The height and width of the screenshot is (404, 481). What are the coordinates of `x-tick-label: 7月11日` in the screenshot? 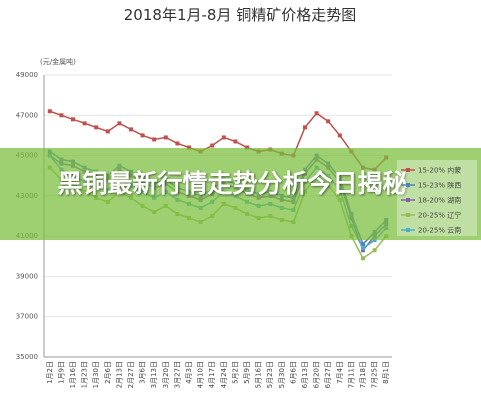 It's located at (351, 374).